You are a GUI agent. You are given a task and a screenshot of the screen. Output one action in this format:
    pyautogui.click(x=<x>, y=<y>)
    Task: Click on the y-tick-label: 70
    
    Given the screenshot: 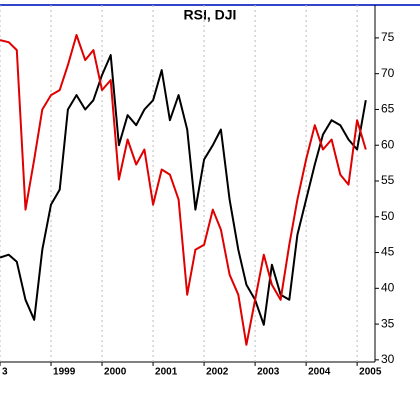 What is the action you would take?
    pyautogui.click(x=388, y=73)
    